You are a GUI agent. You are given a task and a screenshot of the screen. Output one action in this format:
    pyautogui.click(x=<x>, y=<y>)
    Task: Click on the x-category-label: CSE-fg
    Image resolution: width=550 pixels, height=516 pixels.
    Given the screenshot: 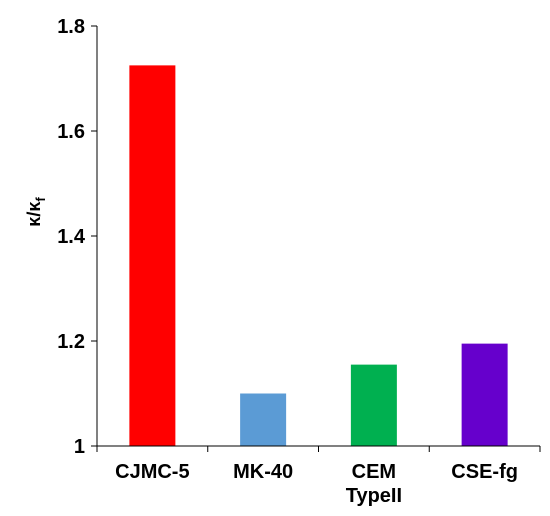 What is the action you would take?
    pyautogui.click(x=484, y=472)
    